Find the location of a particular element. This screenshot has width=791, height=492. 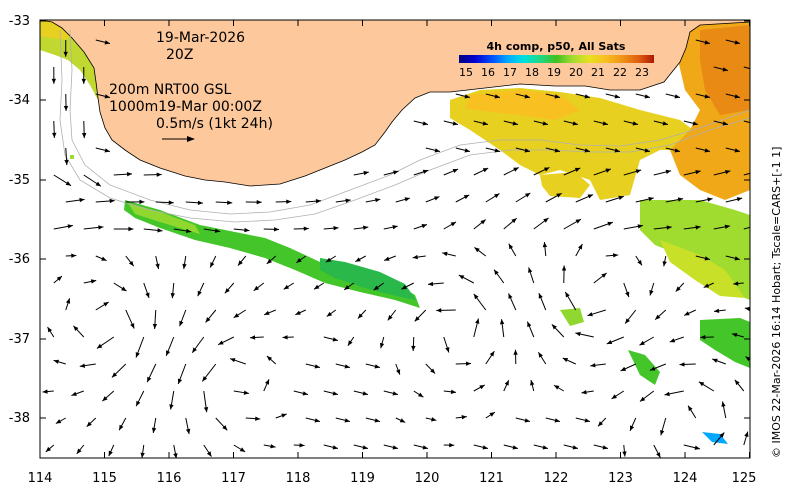

colorbar-tick: 20 is located at coordinates (576, 72).